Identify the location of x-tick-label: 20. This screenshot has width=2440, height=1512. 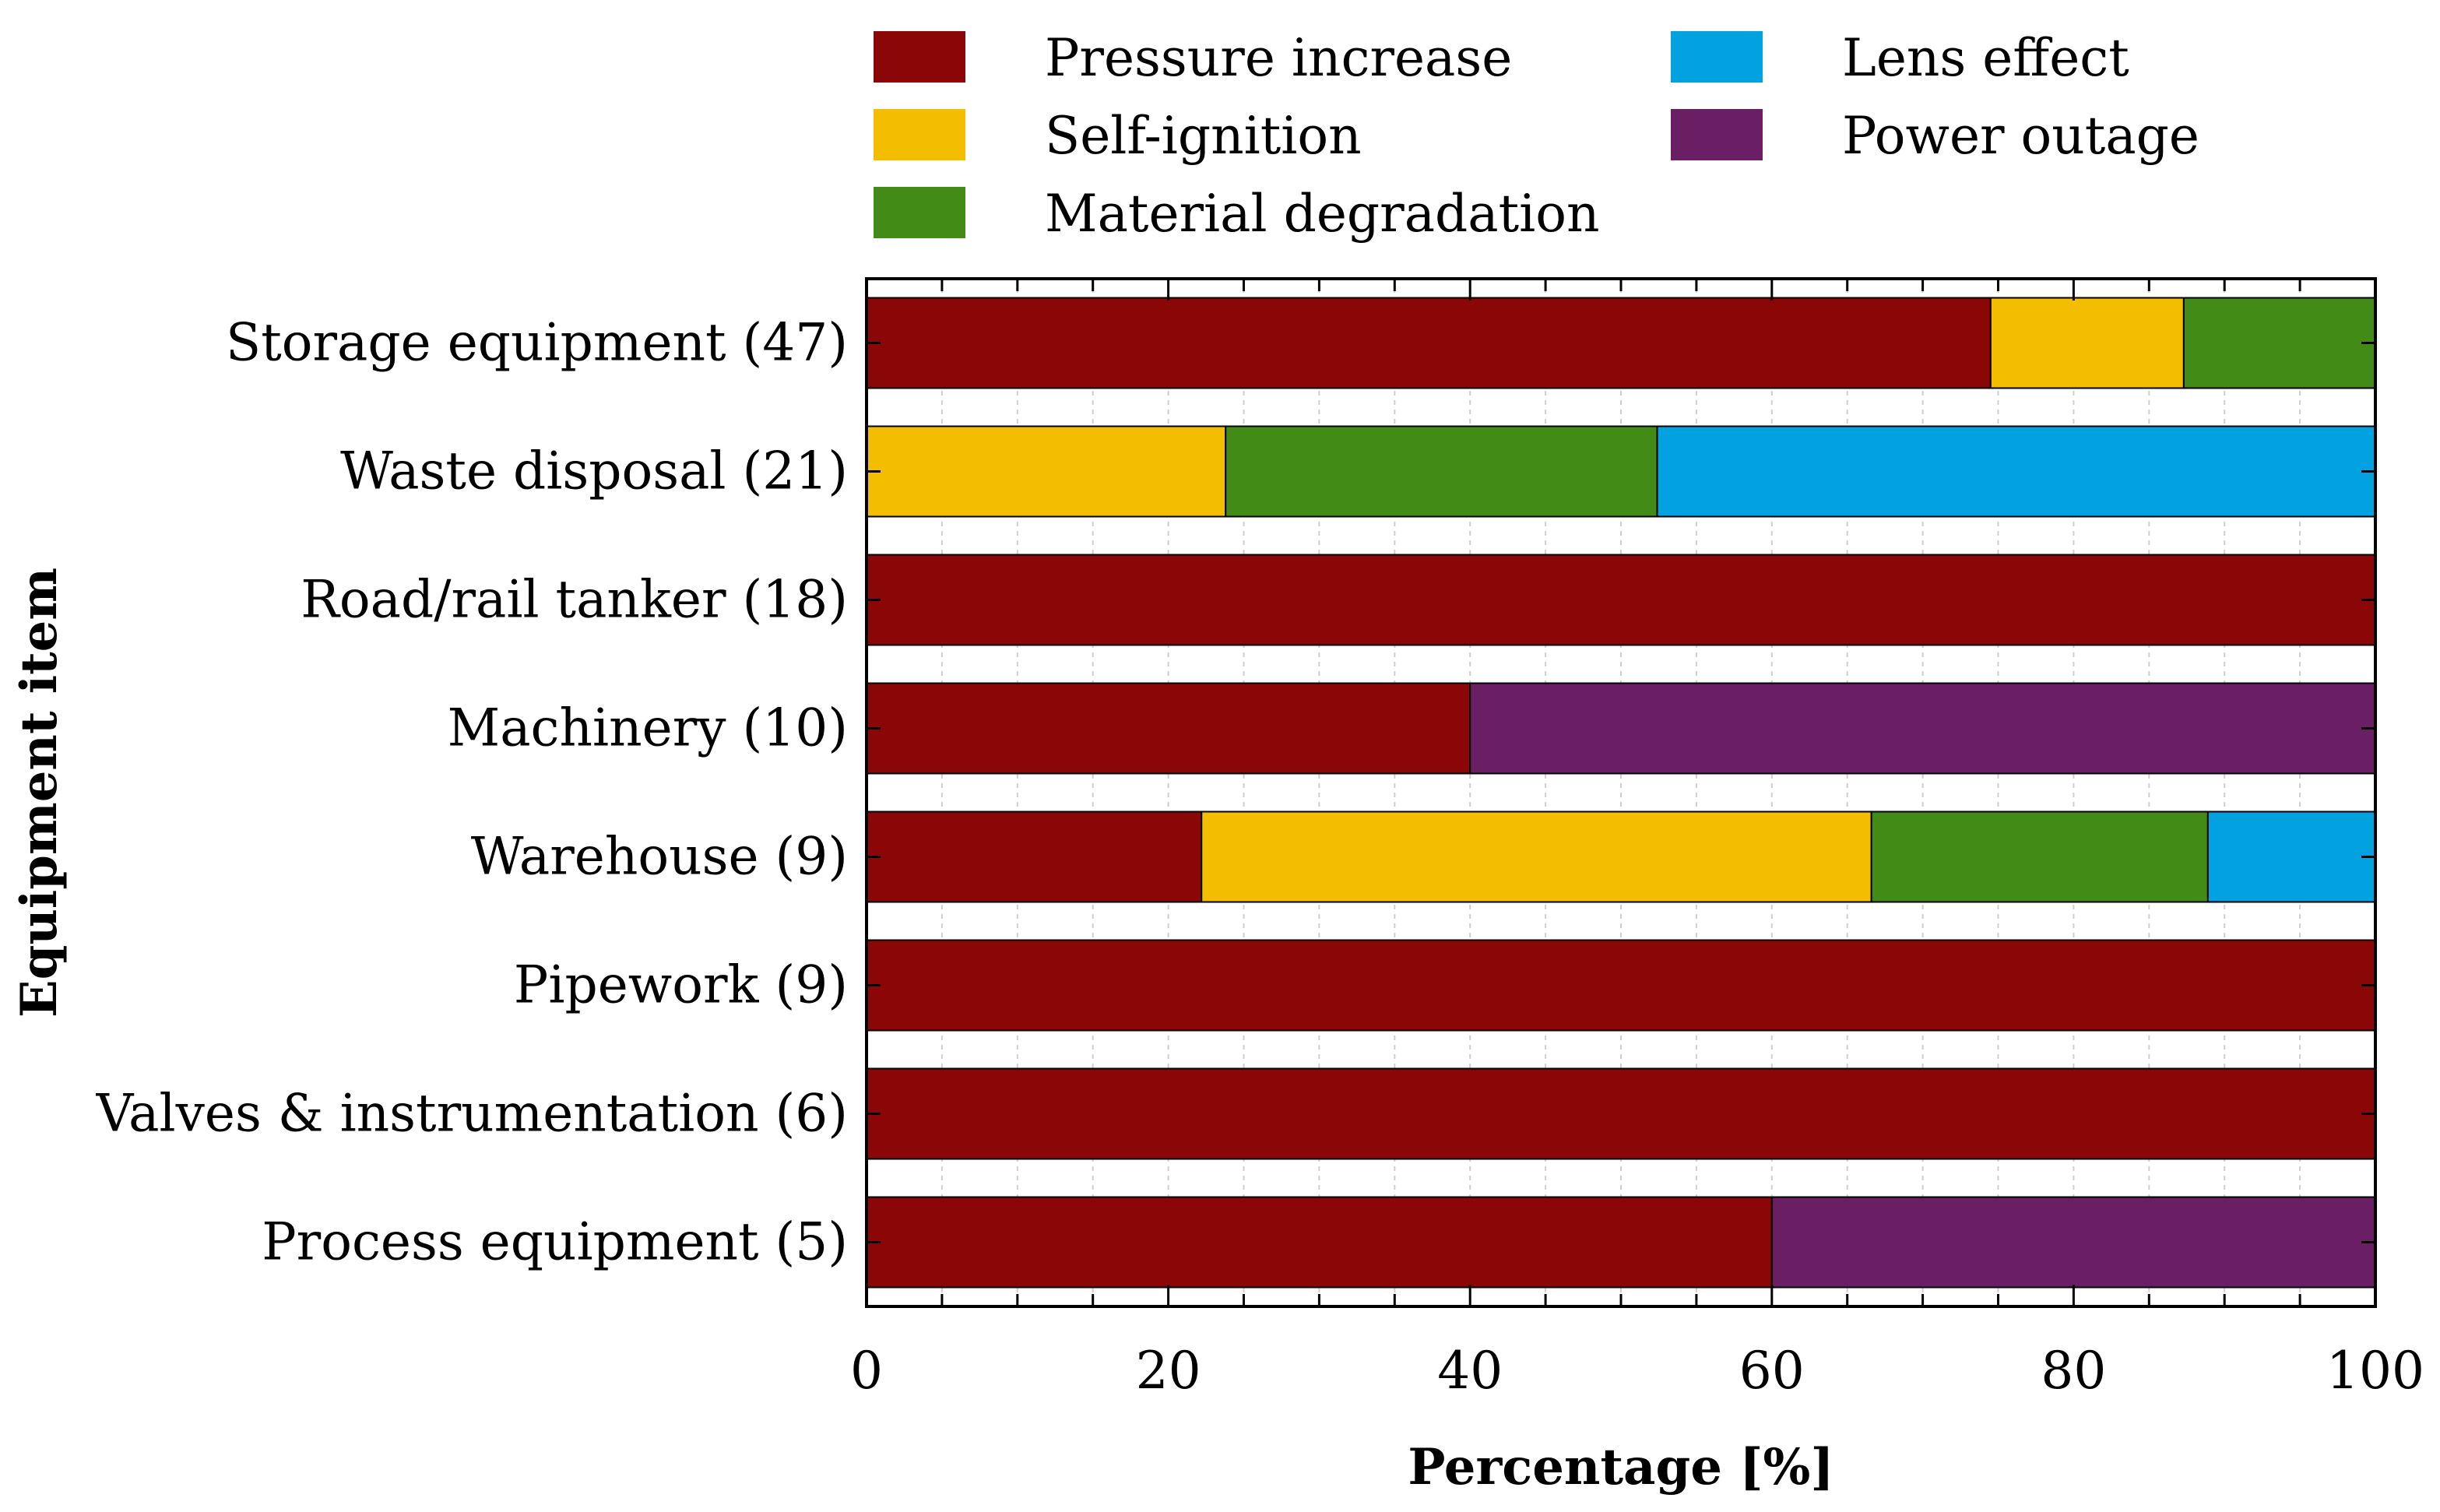
(1168, 1371).